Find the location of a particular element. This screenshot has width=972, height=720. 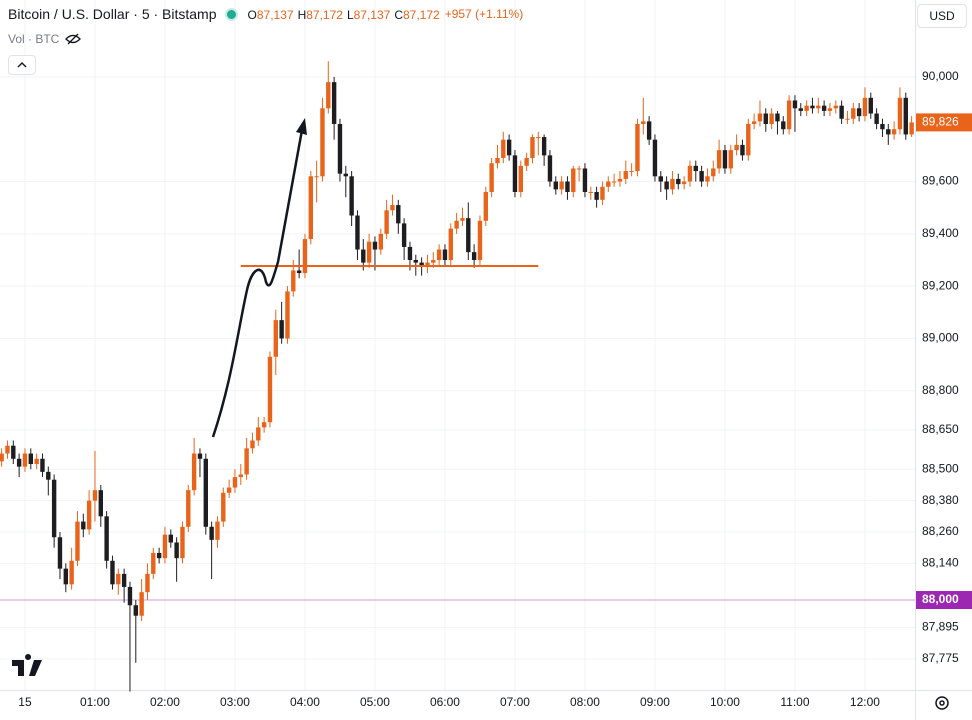

currency: USD is located at coordinates (942, 16).